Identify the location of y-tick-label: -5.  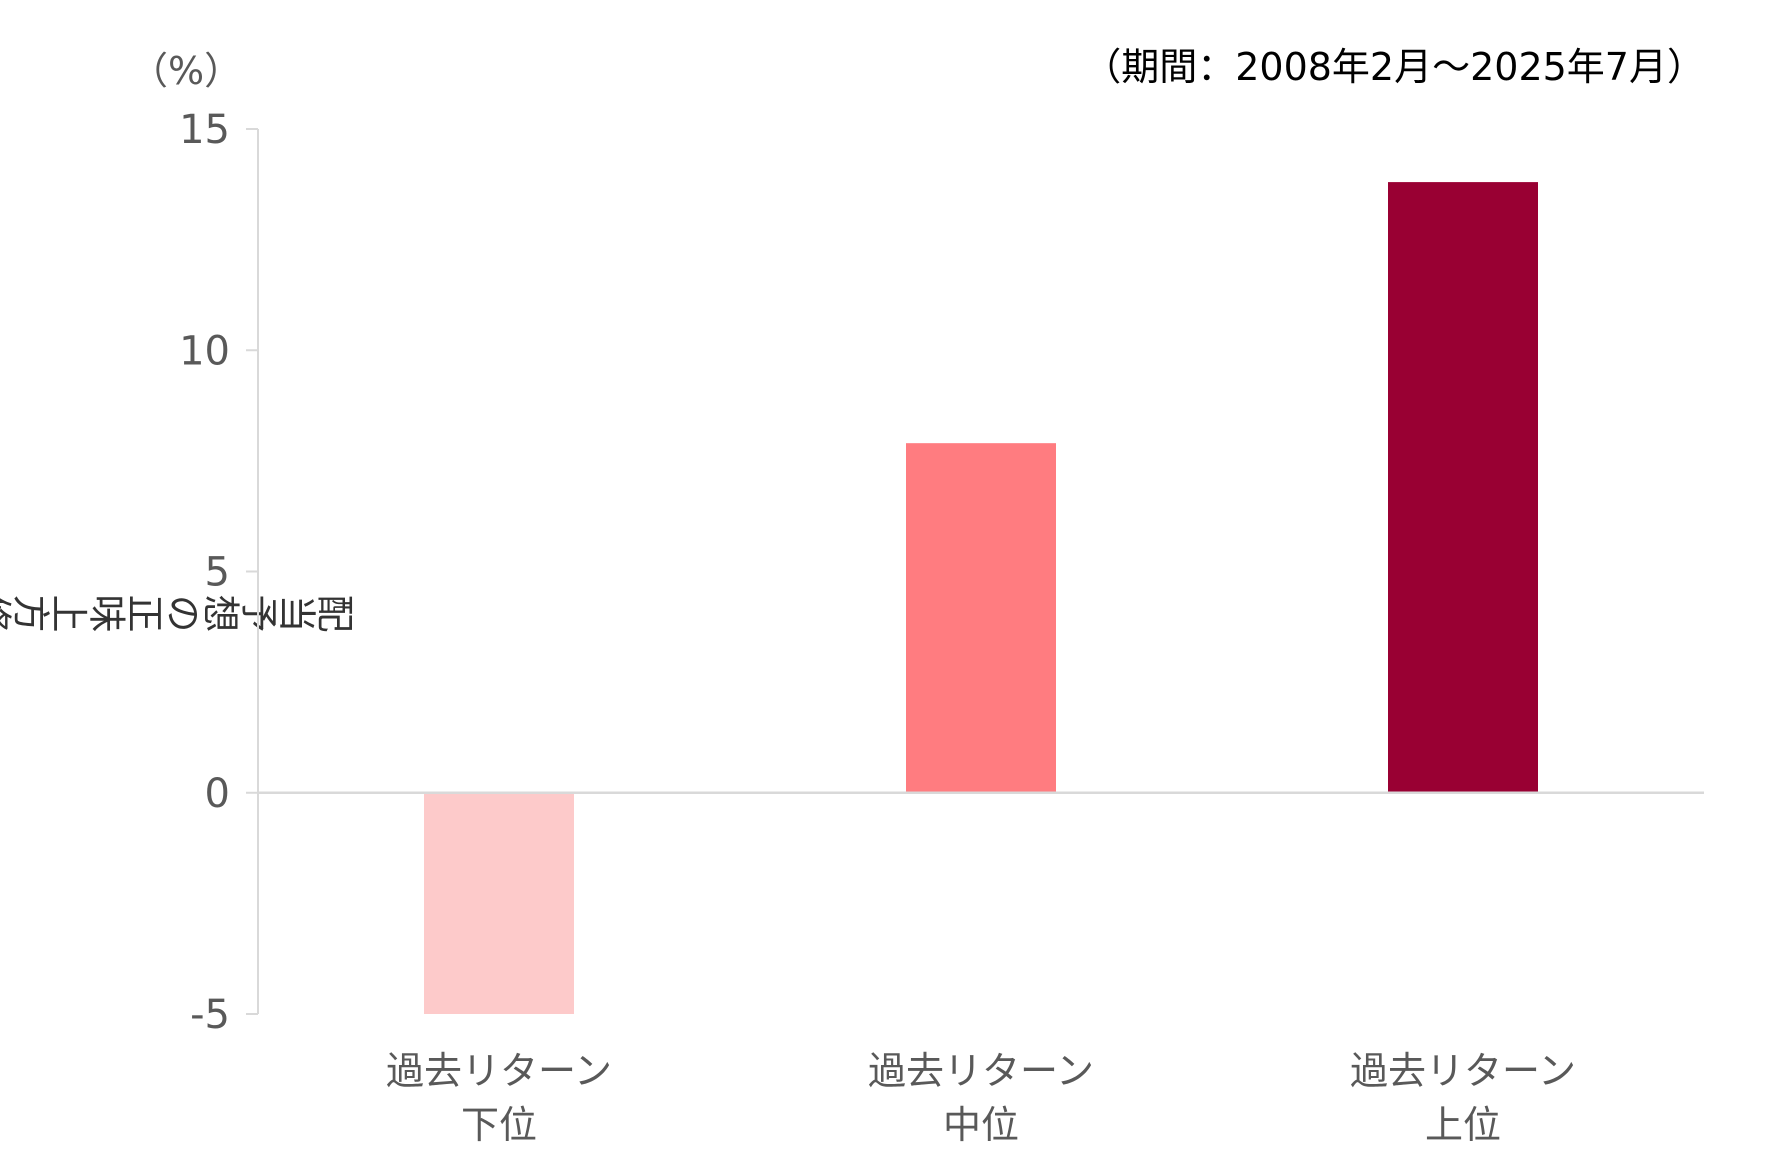
(210, 1015).